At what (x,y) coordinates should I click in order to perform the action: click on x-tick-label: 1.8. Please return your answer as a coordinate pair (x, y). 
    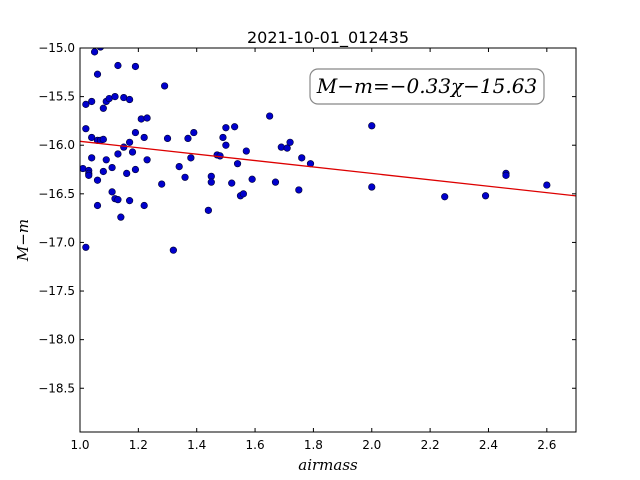
    Looking at the image, I should click on (313, 445).